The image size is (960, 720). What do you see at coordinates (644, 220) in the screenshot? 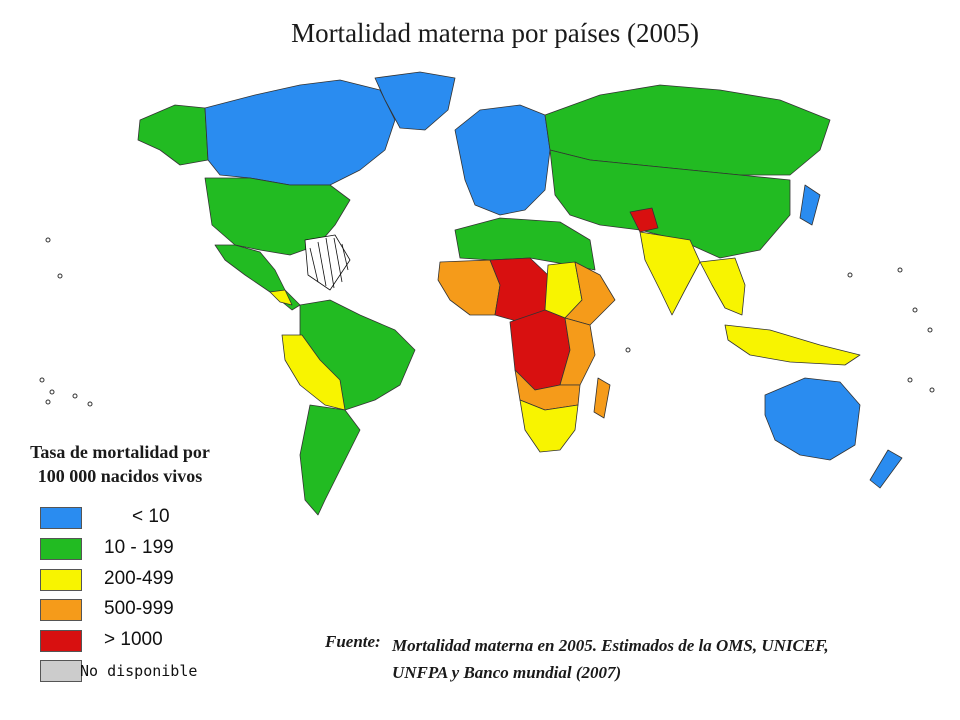
I see `region-afghanistan` at bounding box center [644, 220].